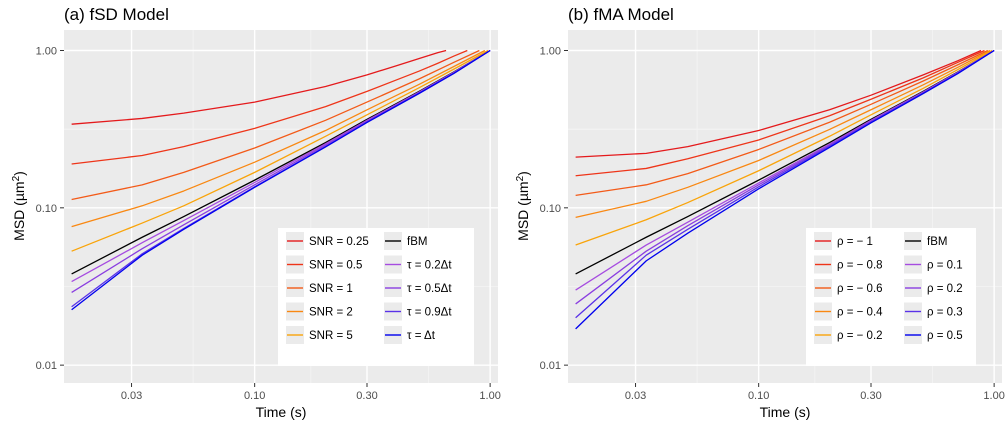 Image resolution: width=1008 pixels, height=432 pixels. I want to click on legend-label: ρ = 0.3, so click(945, 313).